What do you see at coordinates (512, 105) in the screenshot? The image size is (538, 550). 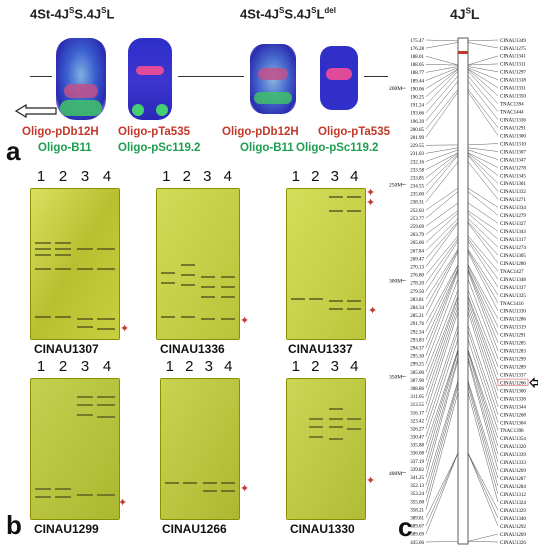 I see `map-marker-label: TNAC1394` at bounding box center [512, 105].